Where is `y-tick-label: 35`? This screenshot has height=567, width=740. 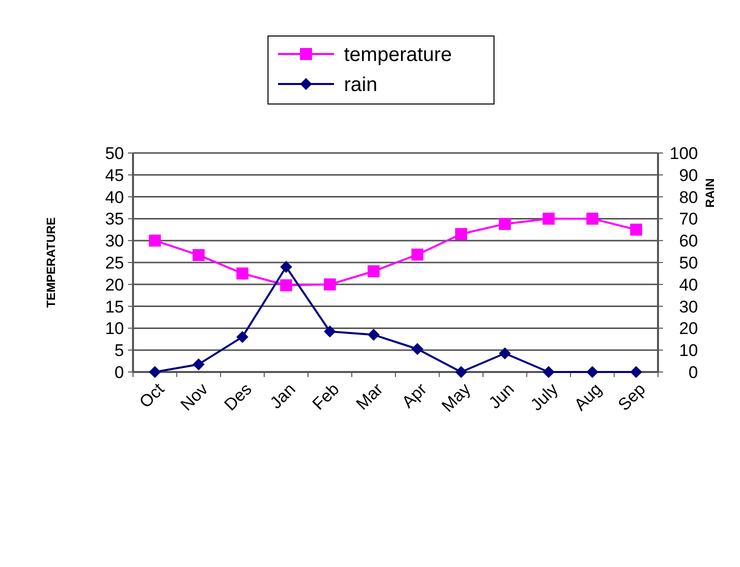
y-tick-label: 35 is located at coordinates (114, 219).